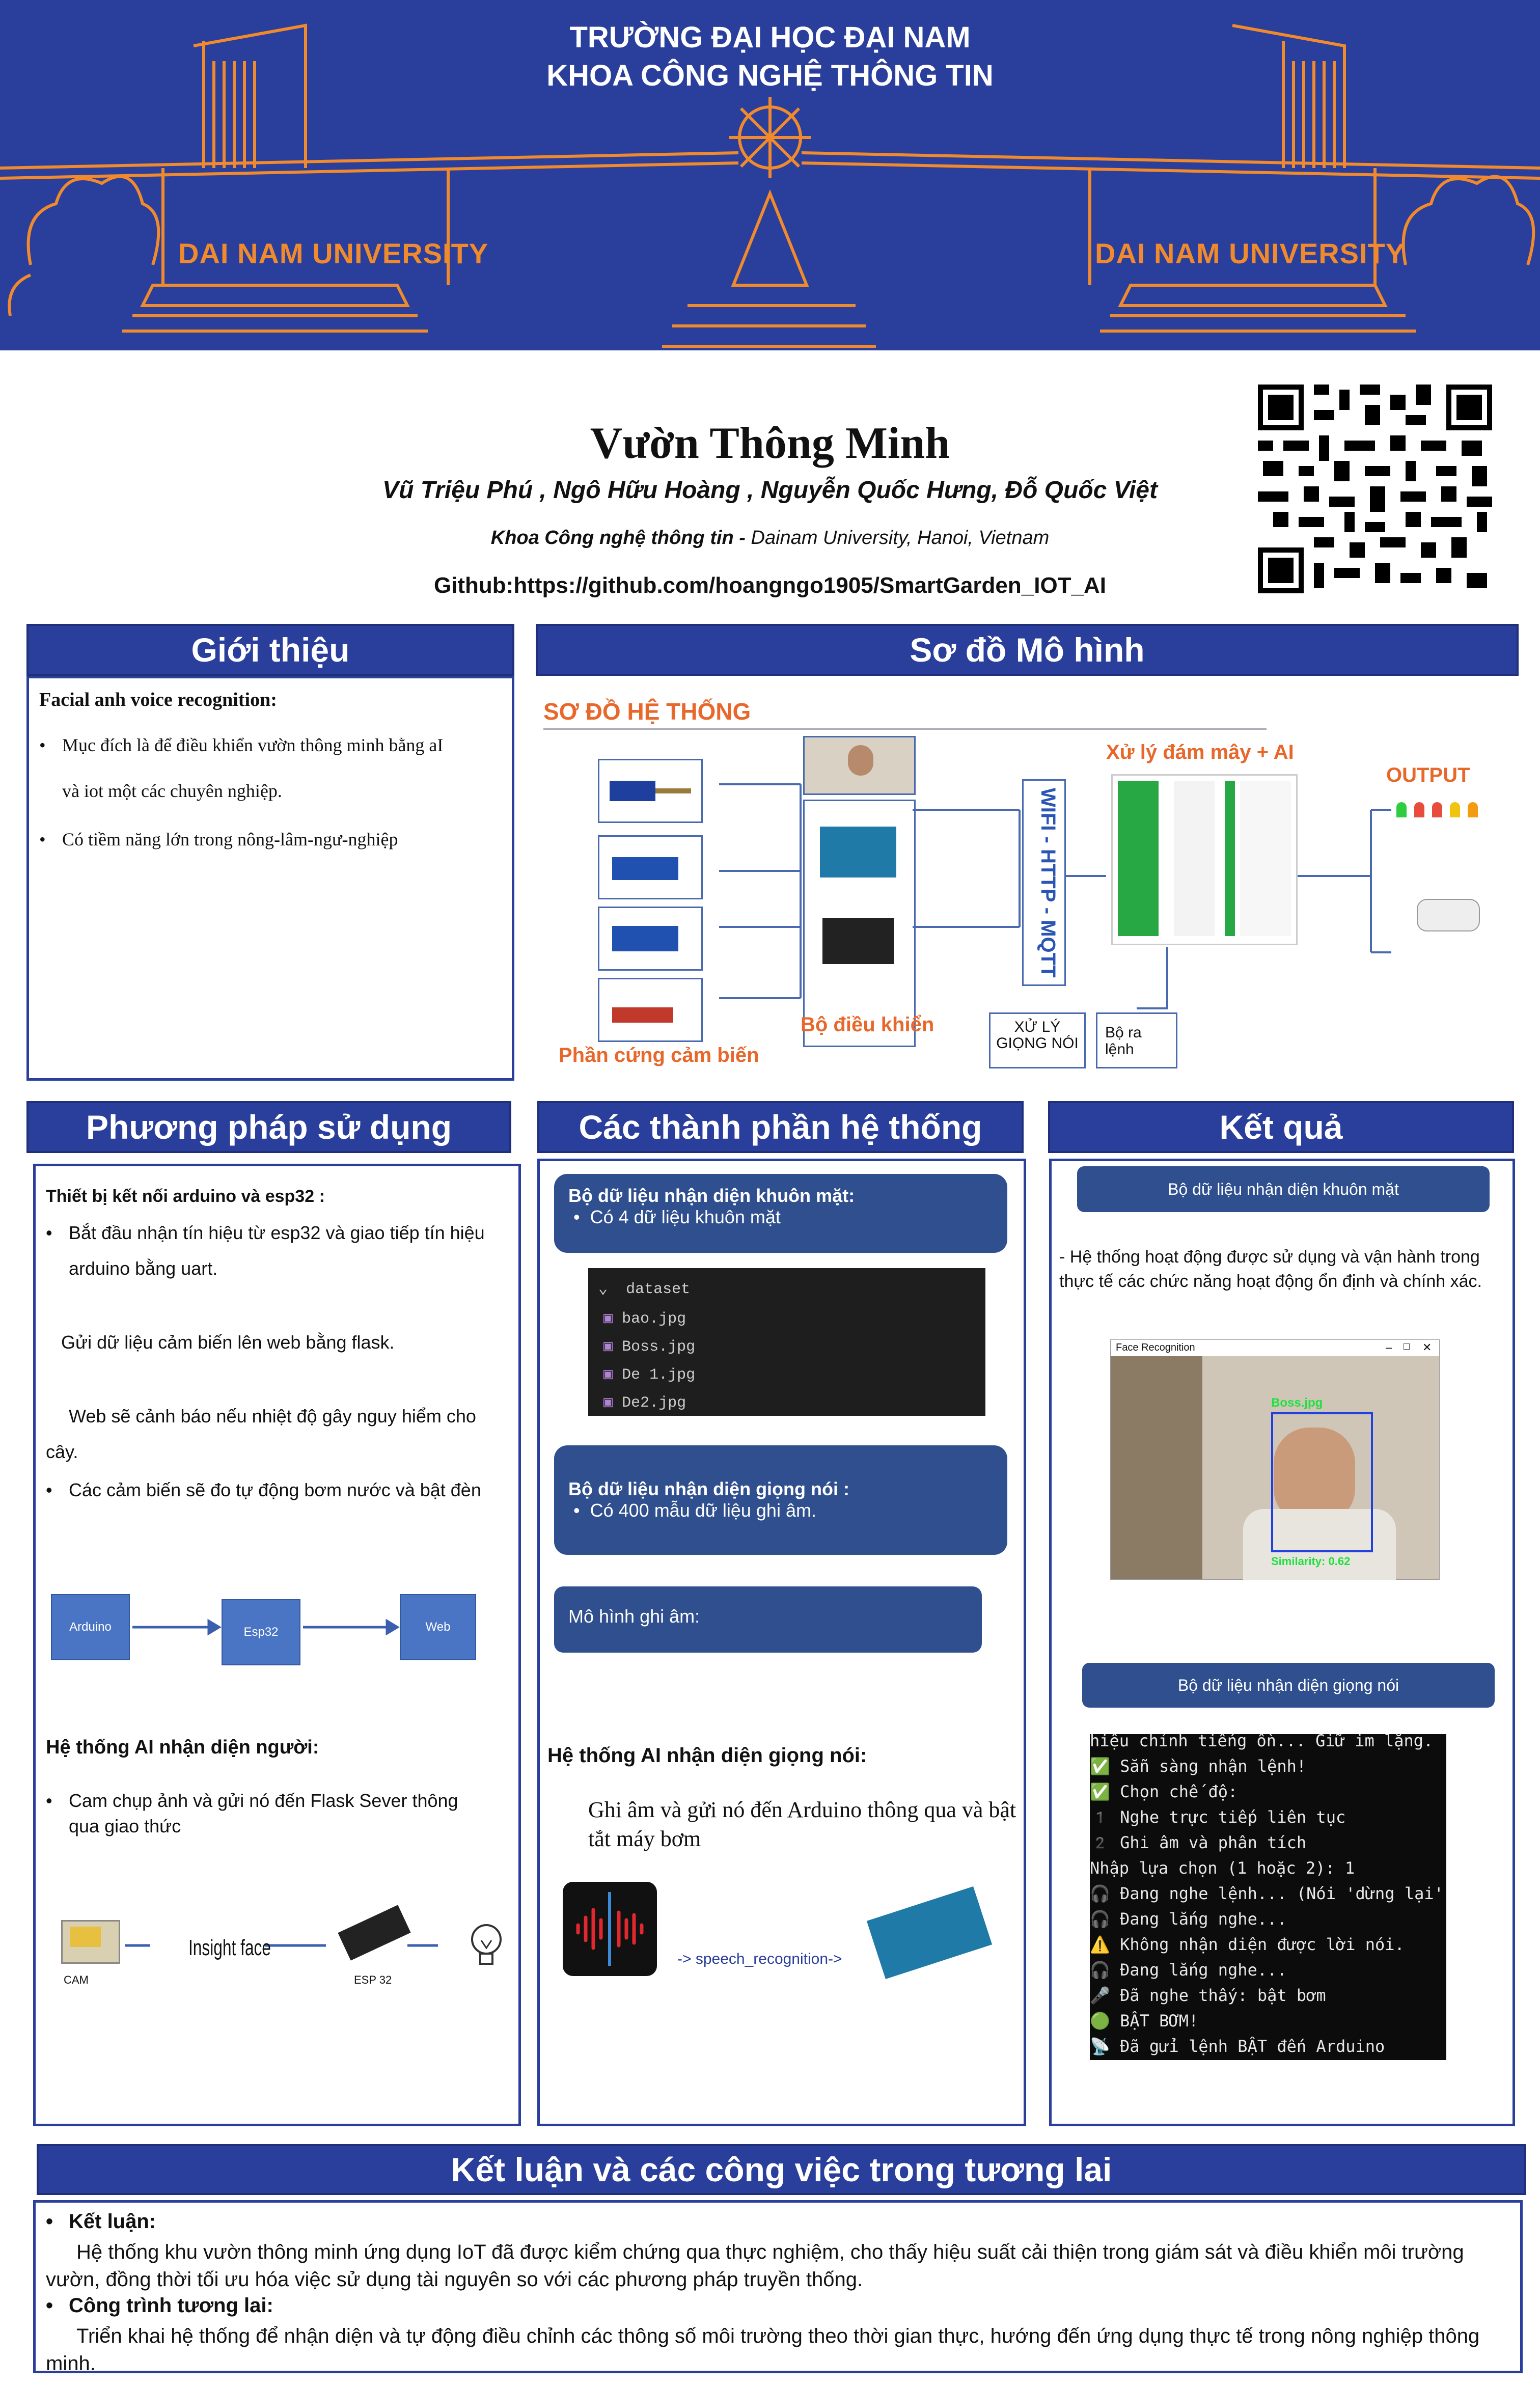 This screenshot has height=2386, width=1540. Describe the element at coordinates (183, 1748) in the screenshot. I see `method-subtitle-2: Hệ thống AI nhận diện người:` at that location.